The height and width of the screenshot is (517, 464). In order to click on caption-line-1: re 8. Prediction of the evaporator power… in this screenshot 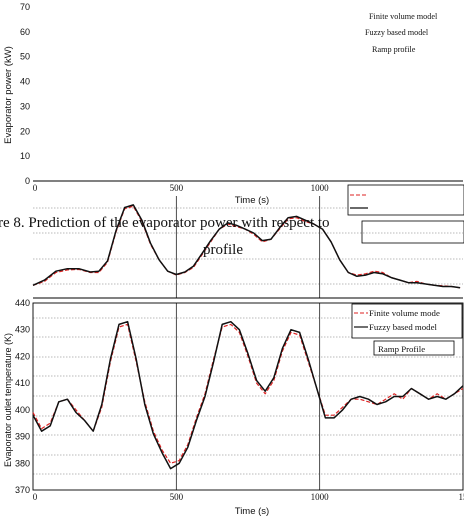, I will do `click(165, 223)`.